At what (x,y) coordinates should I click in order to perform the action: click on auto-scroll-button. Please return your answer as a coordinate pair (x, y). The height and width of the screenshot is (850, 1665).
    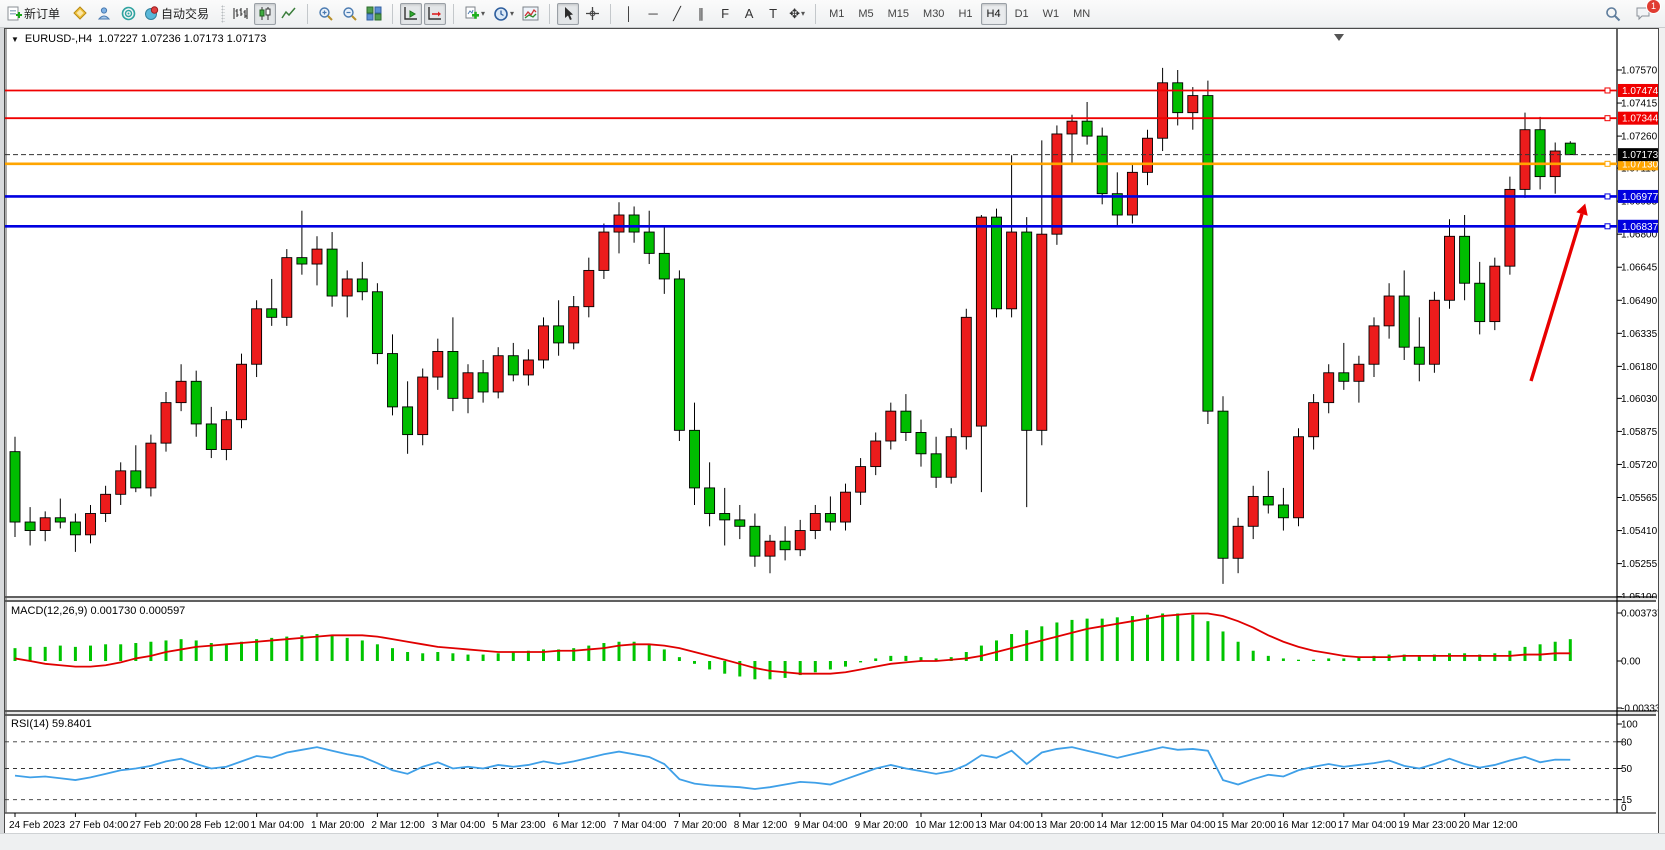
    Looking at the image, I should click on (411, 13).